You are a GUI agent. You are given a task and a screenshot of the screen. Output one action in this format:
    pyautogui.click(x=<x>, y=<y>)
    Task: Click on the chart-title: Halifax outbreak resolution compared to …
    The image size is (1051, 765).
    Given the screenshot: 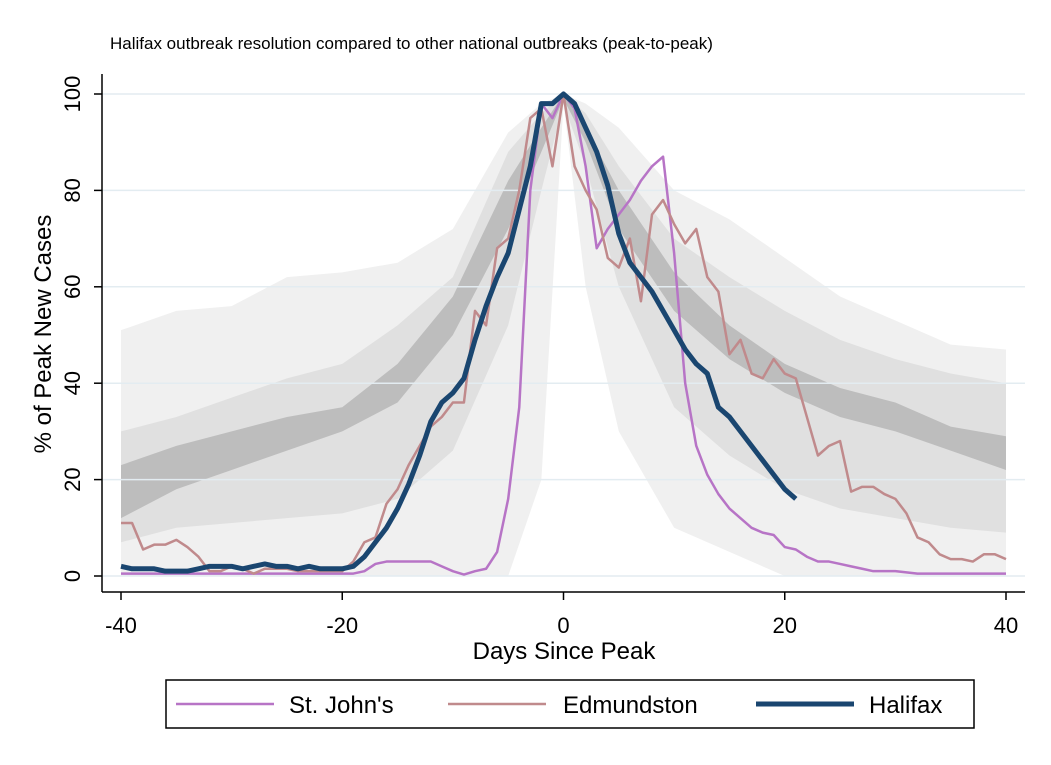 What is the action you would take?
    pyautogui.click(x=411, y=43)
    